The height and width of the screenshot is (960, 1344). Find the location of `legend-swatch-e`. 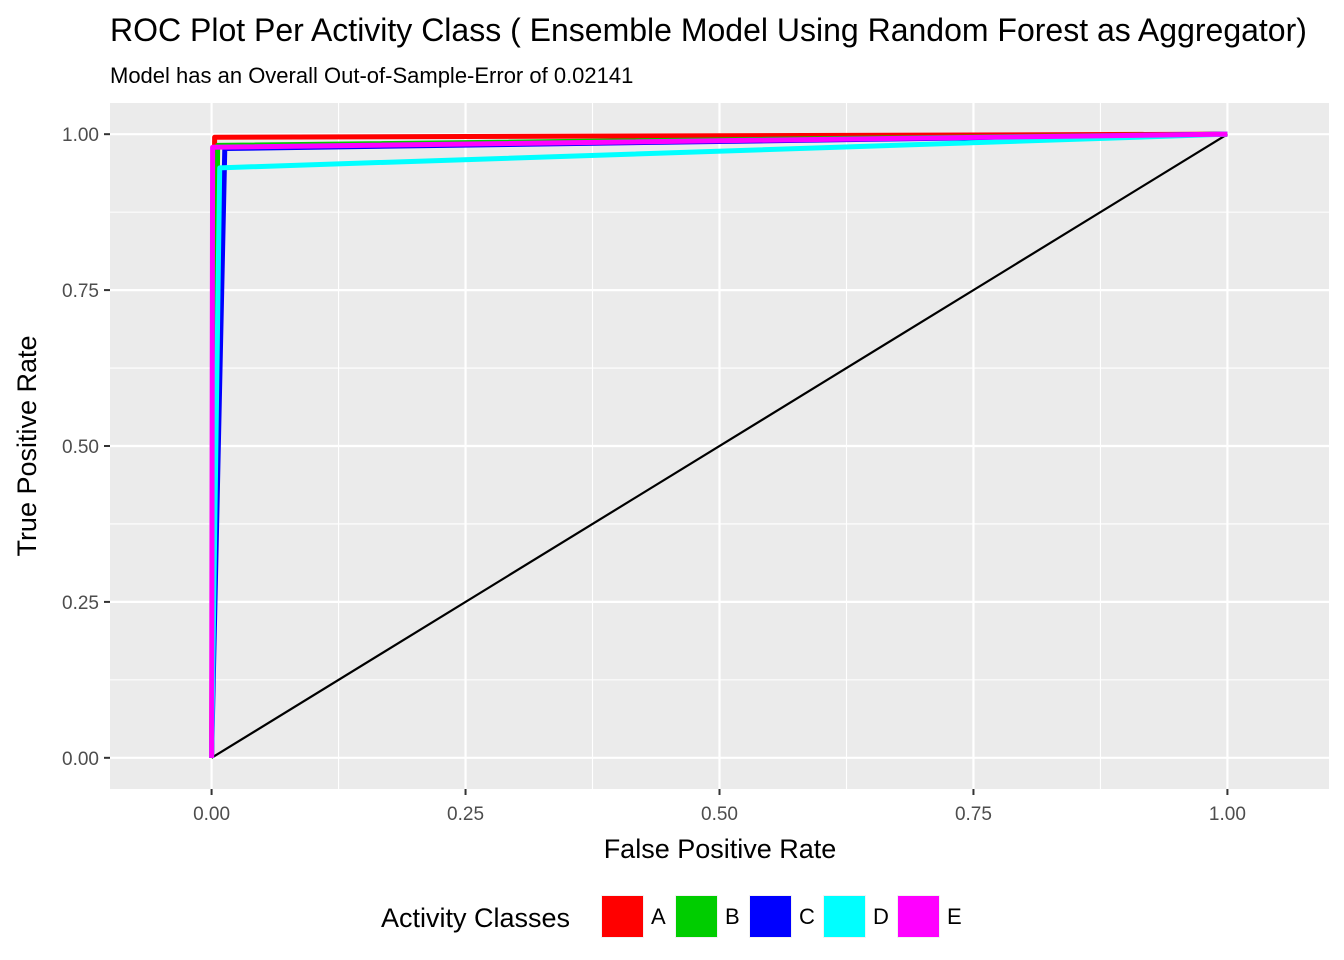

legend-swatch-e is located at coordinates (918, 916).